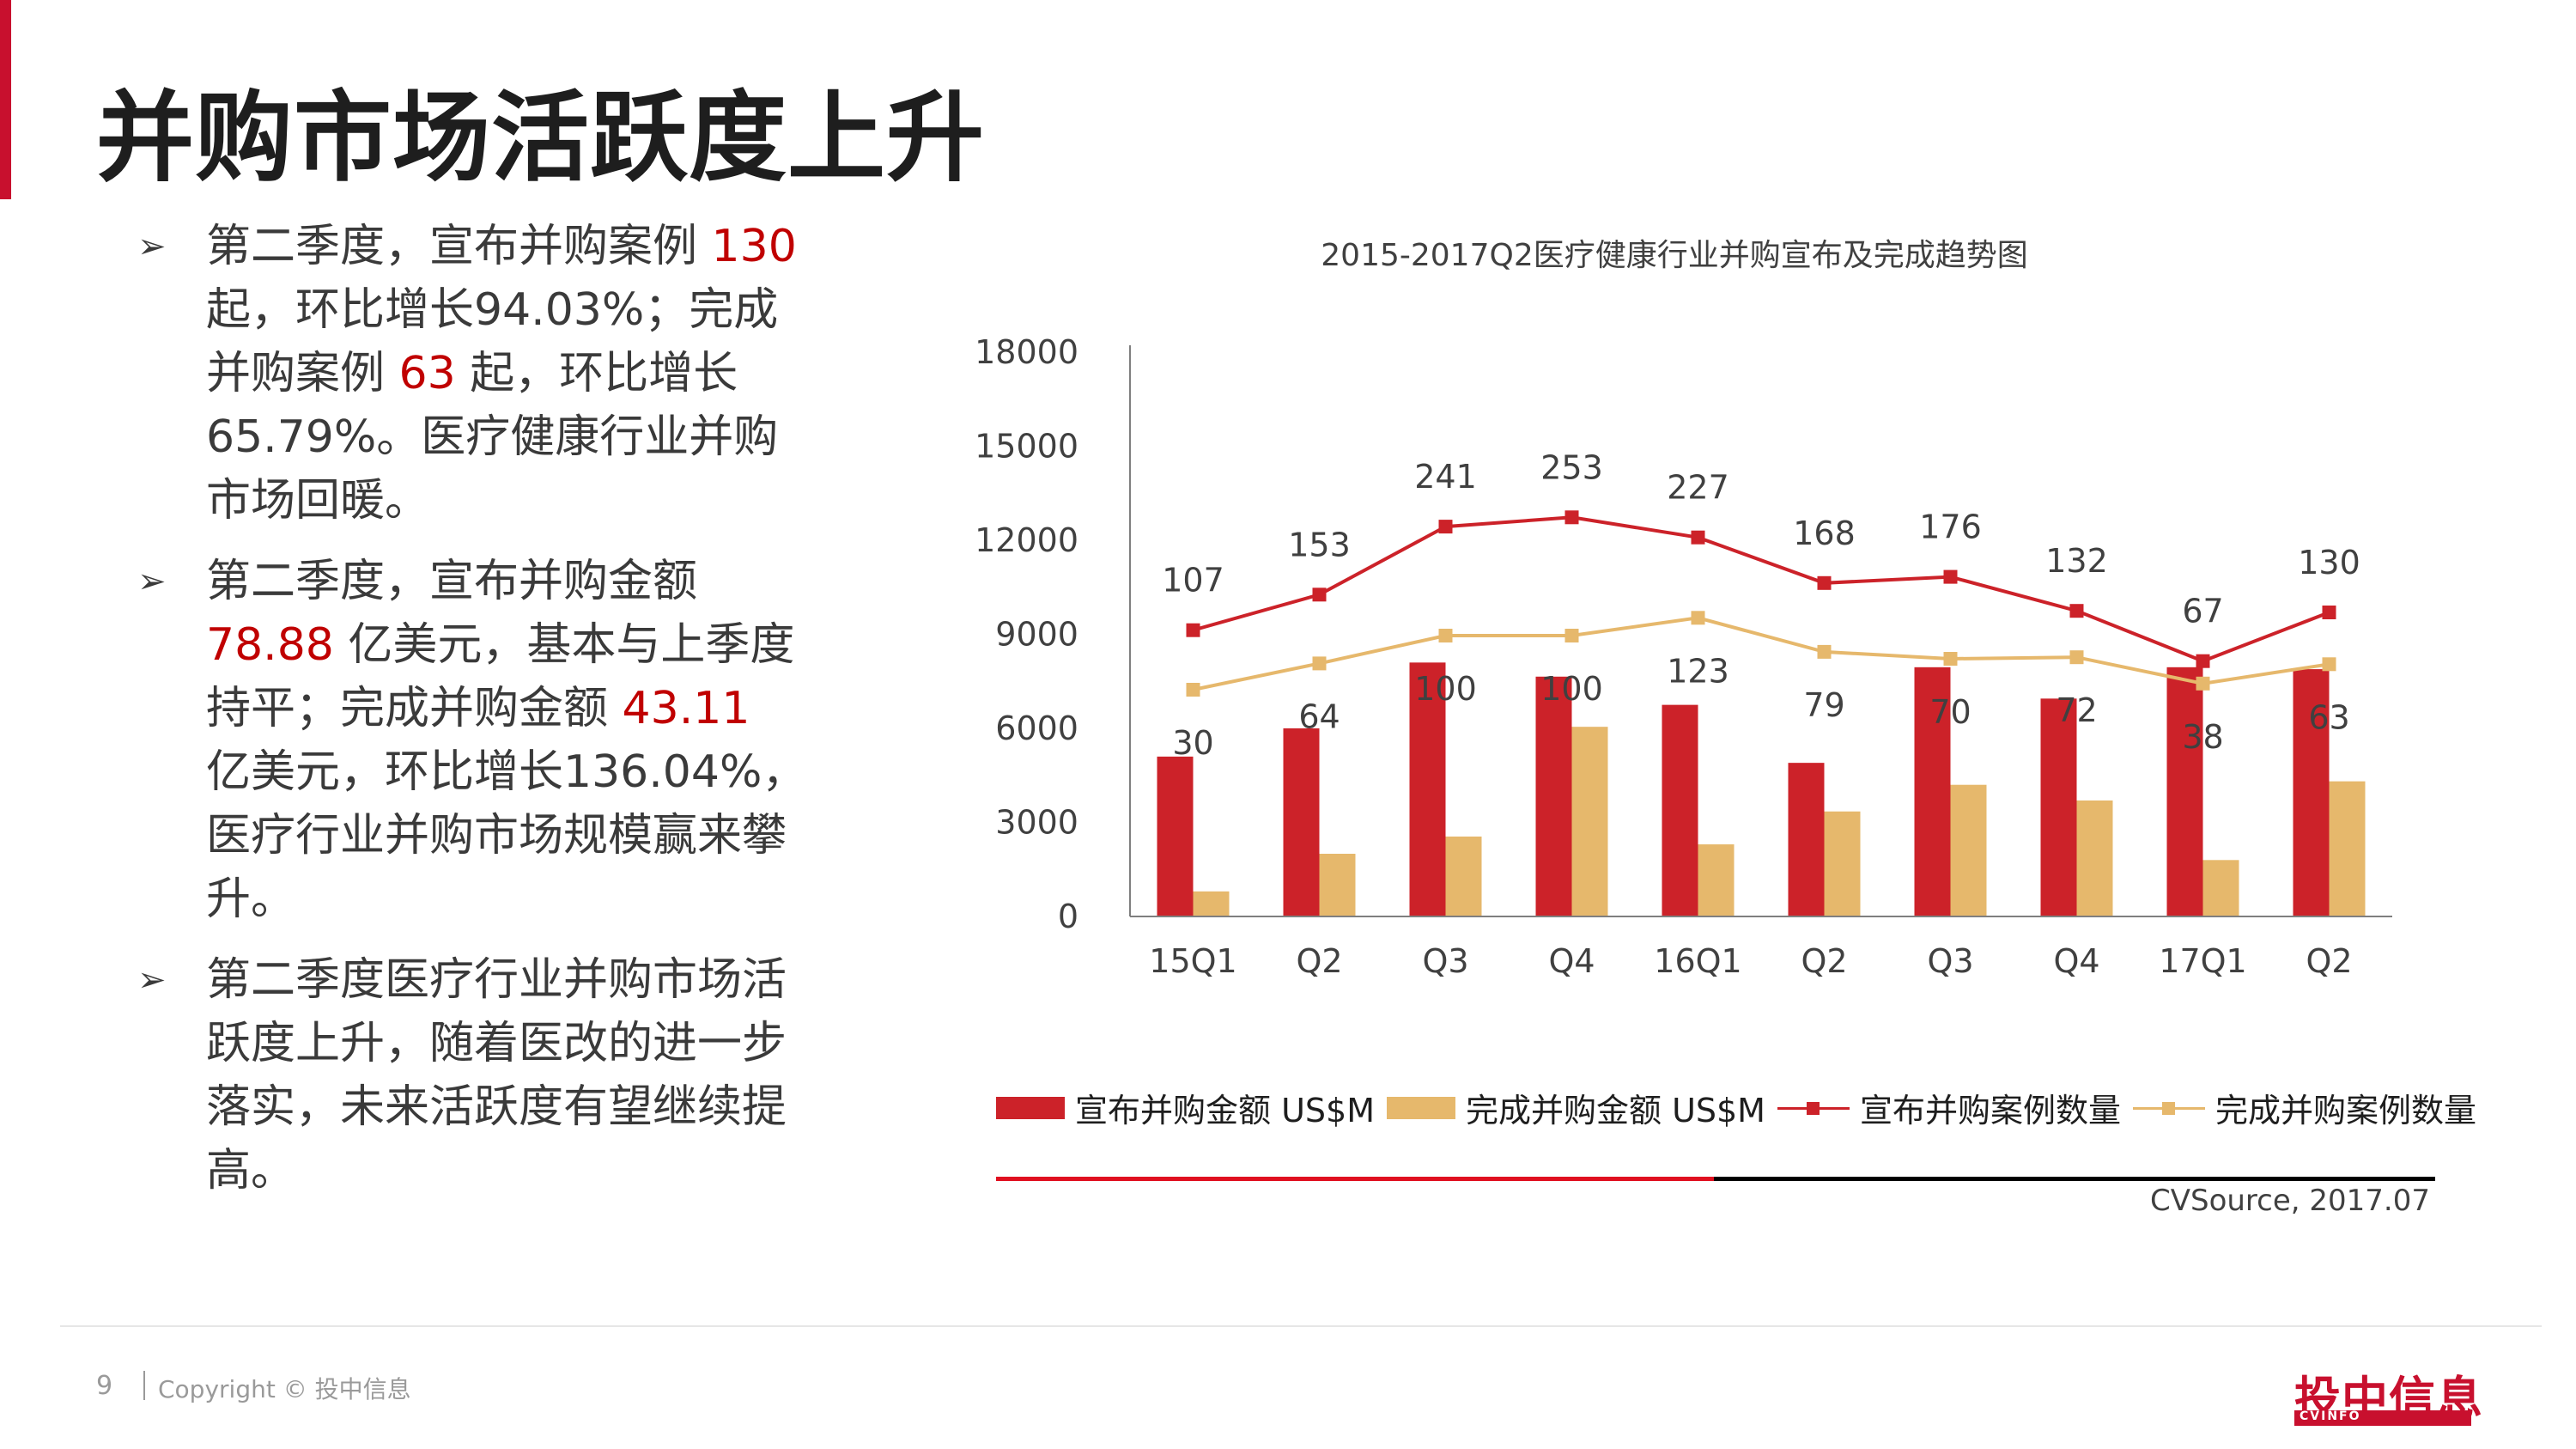 This screenshot has height=1449, width=2576. Describe the element at coordinates (2383, 1418) in the screenshot. I see `logo-bar` at that location.